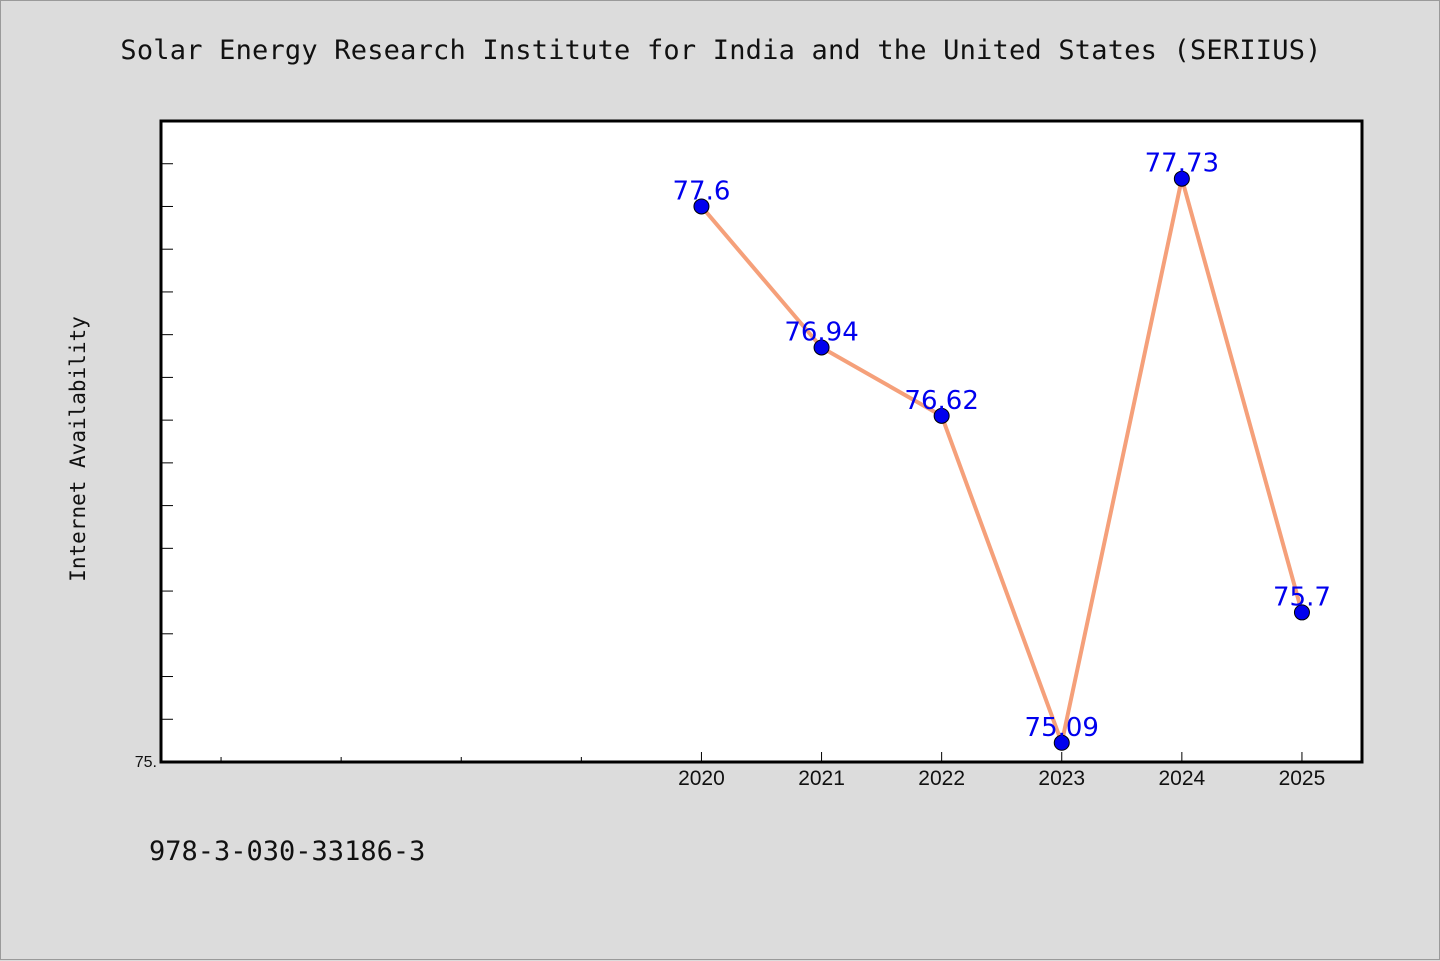  Describe the element at coordinates (821, 778) in the screenshot. I see `x-tick-label: 2021` at that location.